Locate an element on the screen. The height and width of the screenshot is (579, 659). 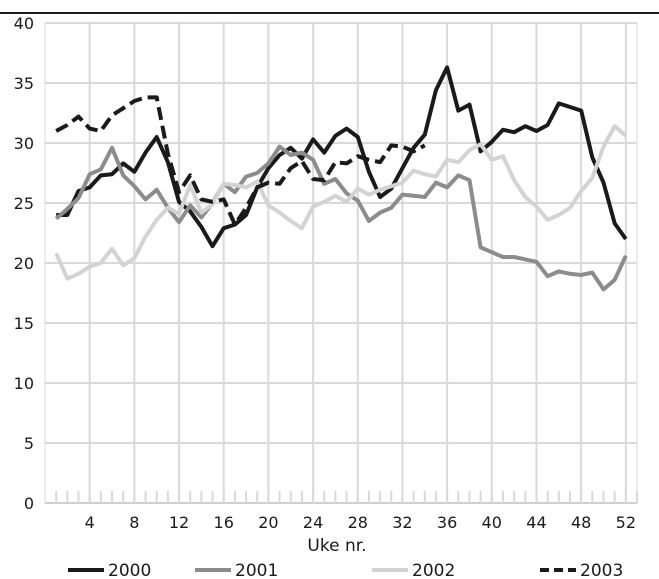
x-tick-label: 4 is located at coordinates (90, 522).